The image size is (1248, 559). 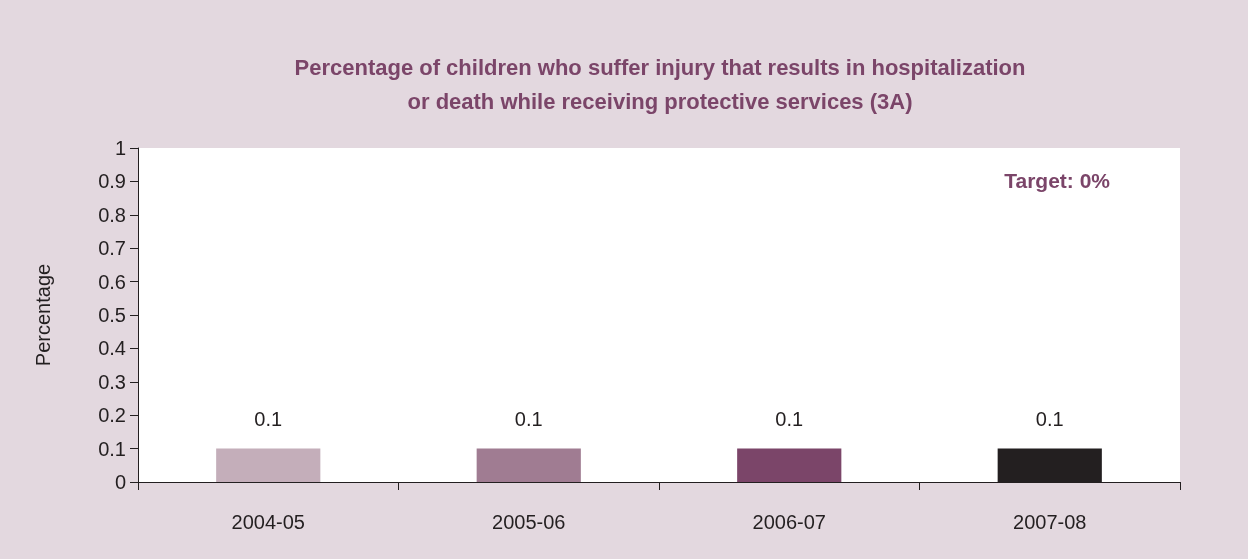 What do you see at coordinates (112, 415) in the screenshot?
I see `y-tick-label: 0.2` at bounding box center [112, 415].